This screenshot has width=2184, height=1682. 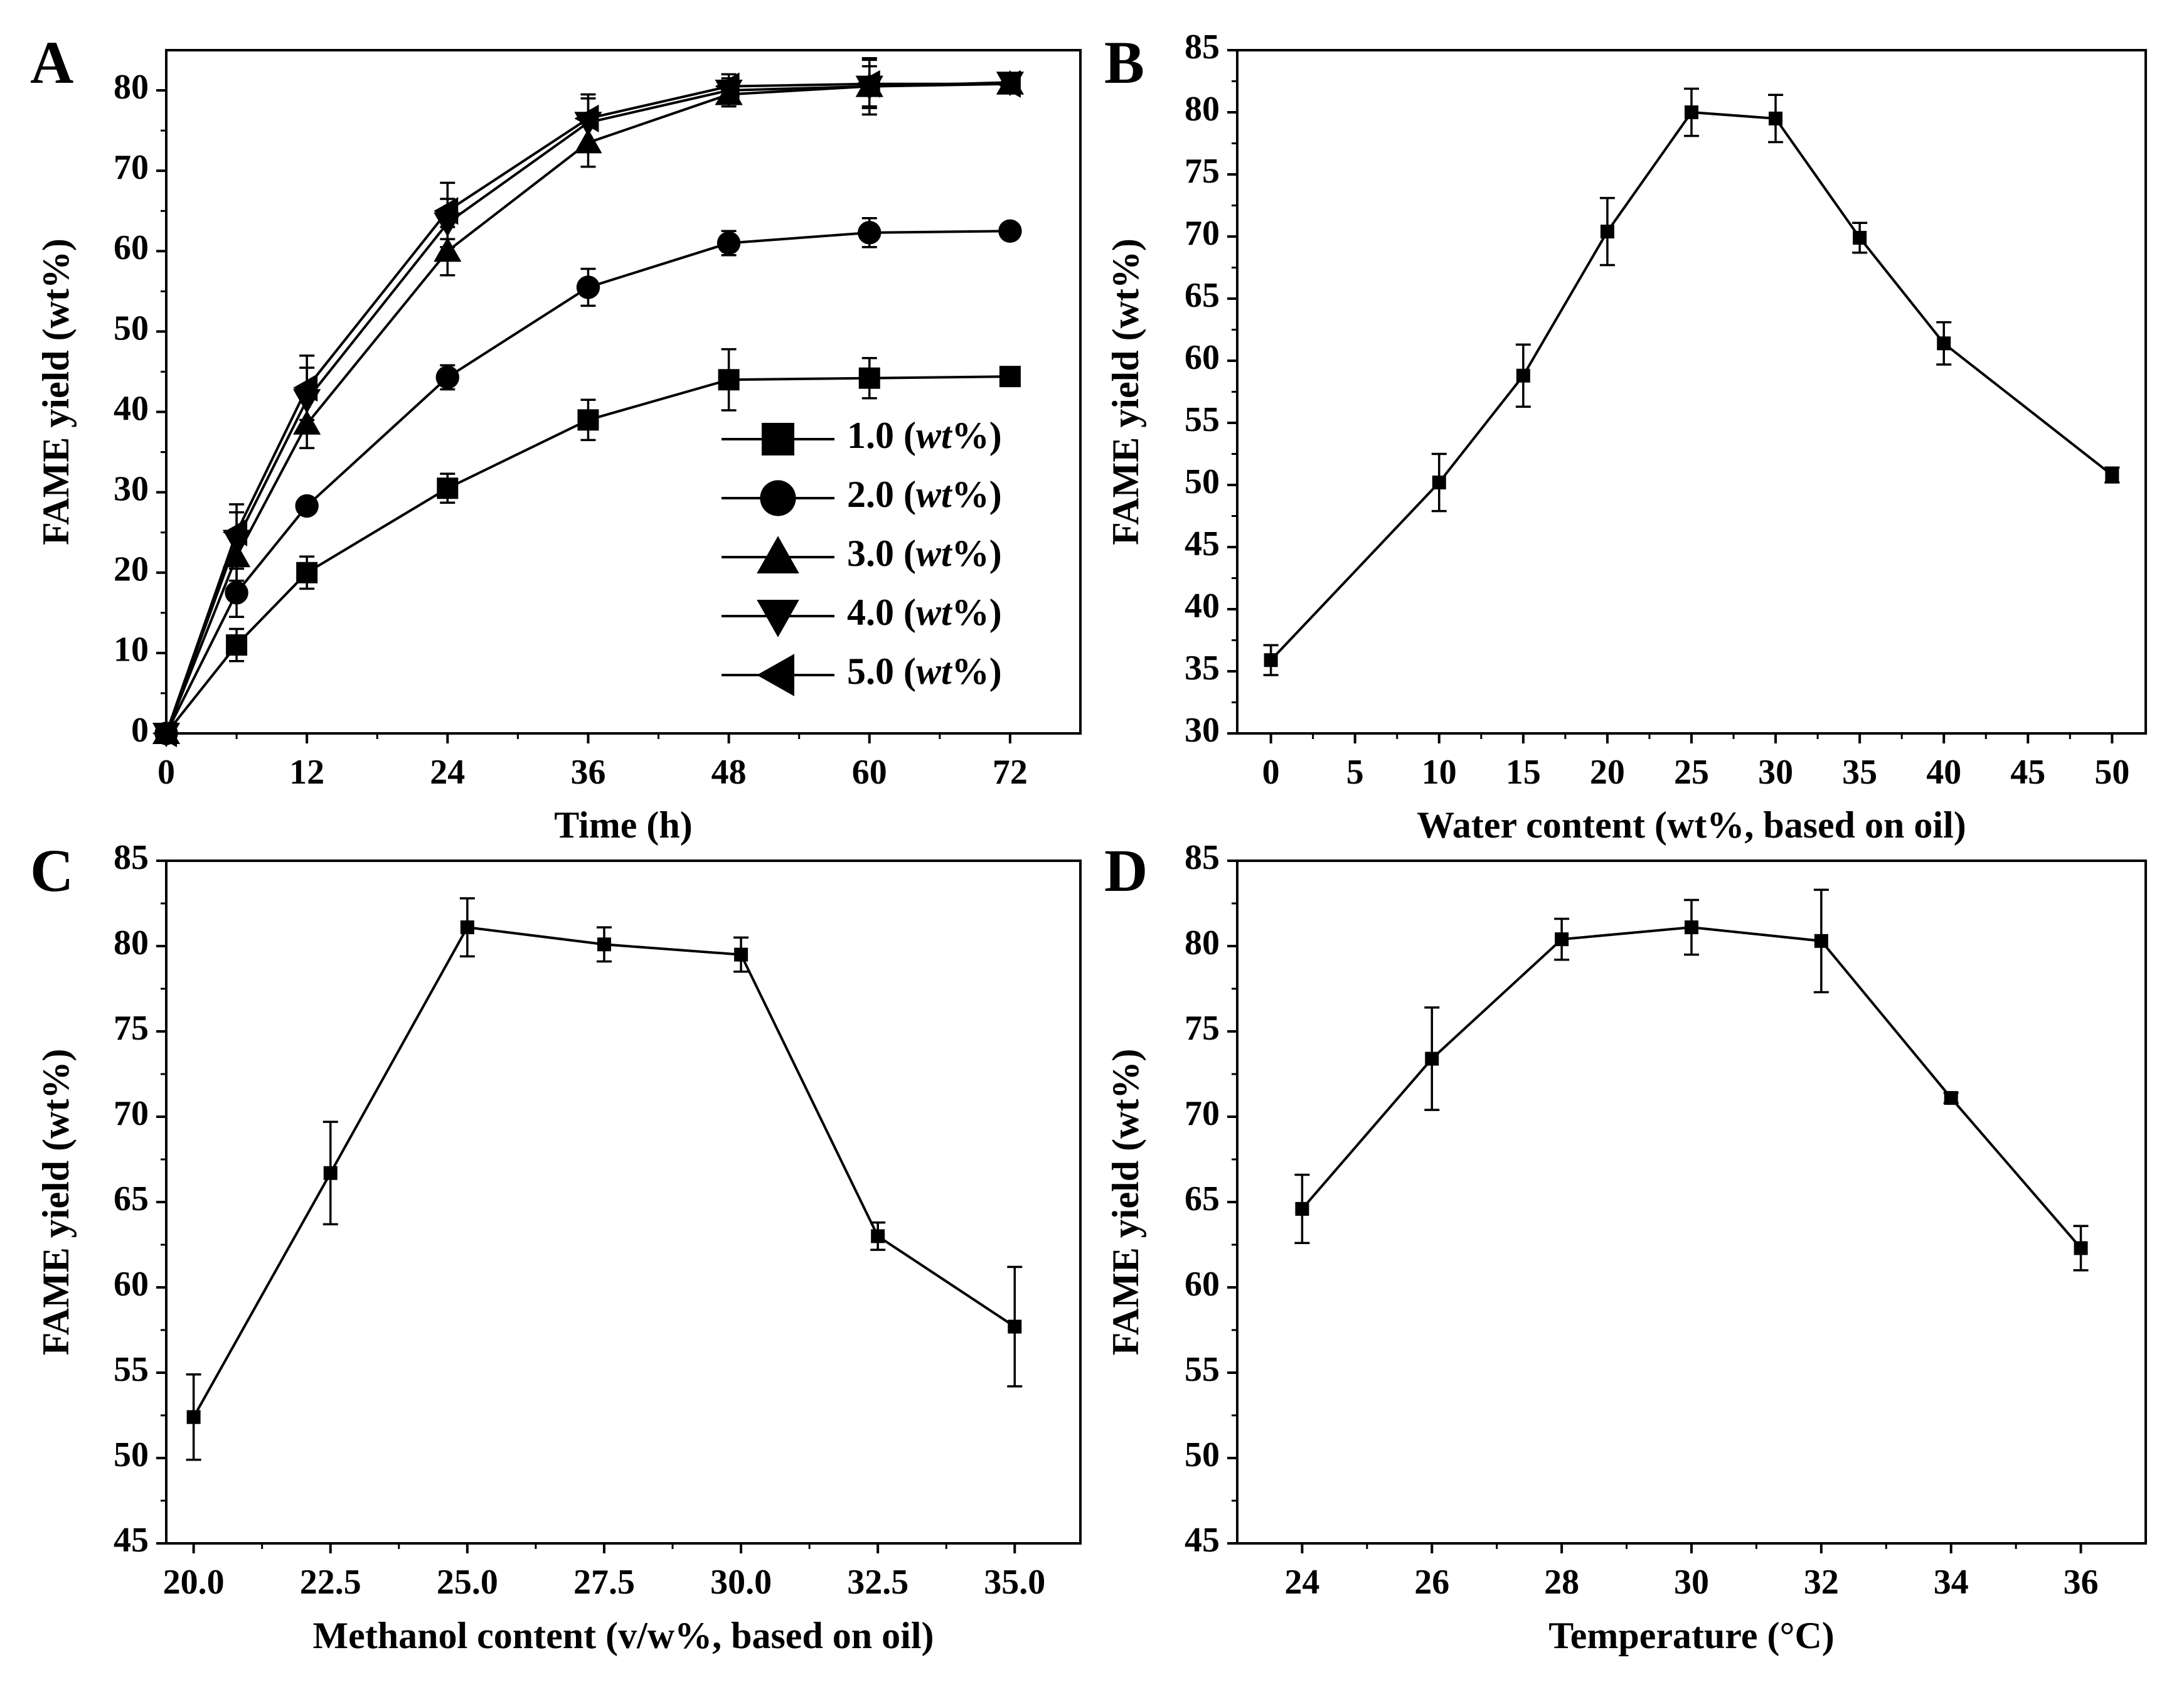 I want to click on y-tick-label: 30, so click(x=131, y=489).